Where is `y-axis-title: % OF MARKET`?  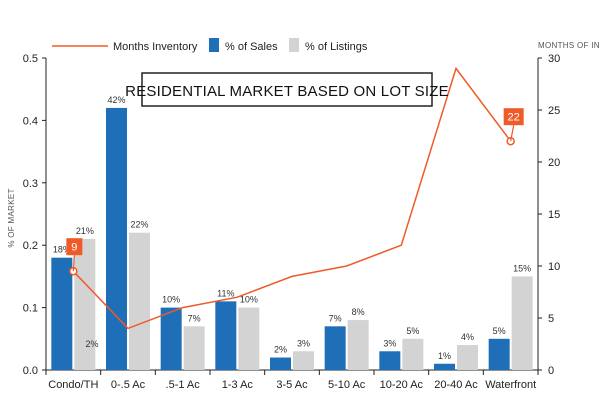 y-axis-title: % OF MARKET is located at coordinates (11, 217).